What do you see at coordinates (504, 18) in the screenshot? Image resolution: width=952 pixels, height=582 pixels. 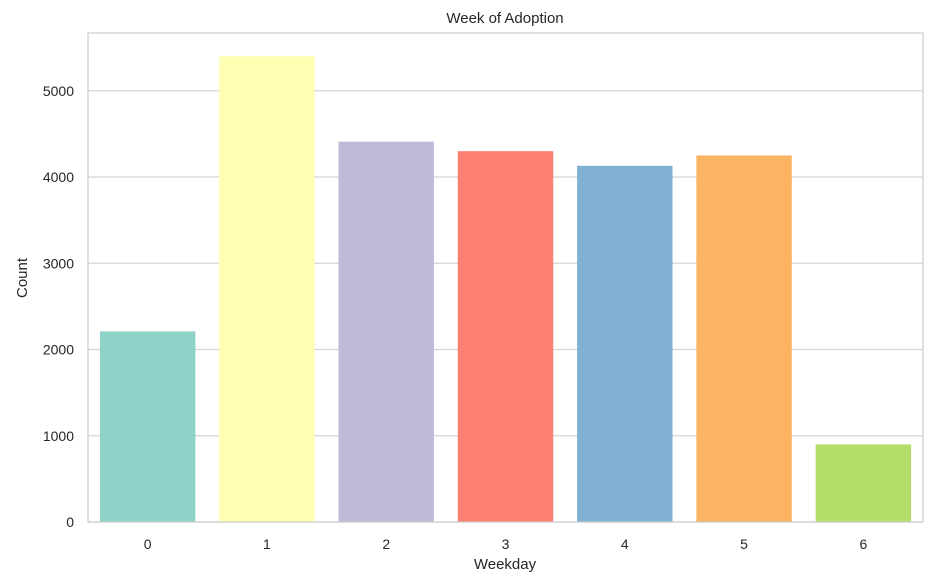 I see `chart-title: Week of Adoption` at bounding box center [504, 18].